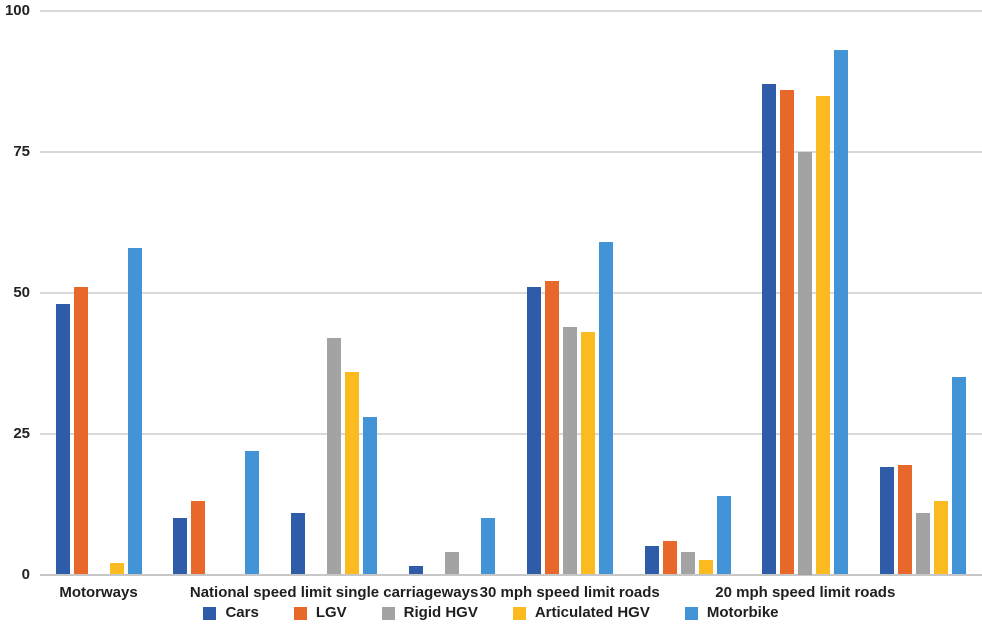  Describe the element at coordinates (691, 613) in the screenshot. I see `legend-swatch-motorbike` at that location.